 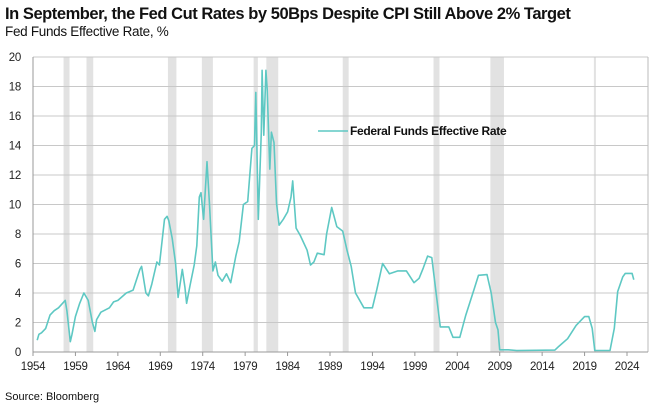 I want to click on y-tick-label: 16, so click(x=15, y=117).